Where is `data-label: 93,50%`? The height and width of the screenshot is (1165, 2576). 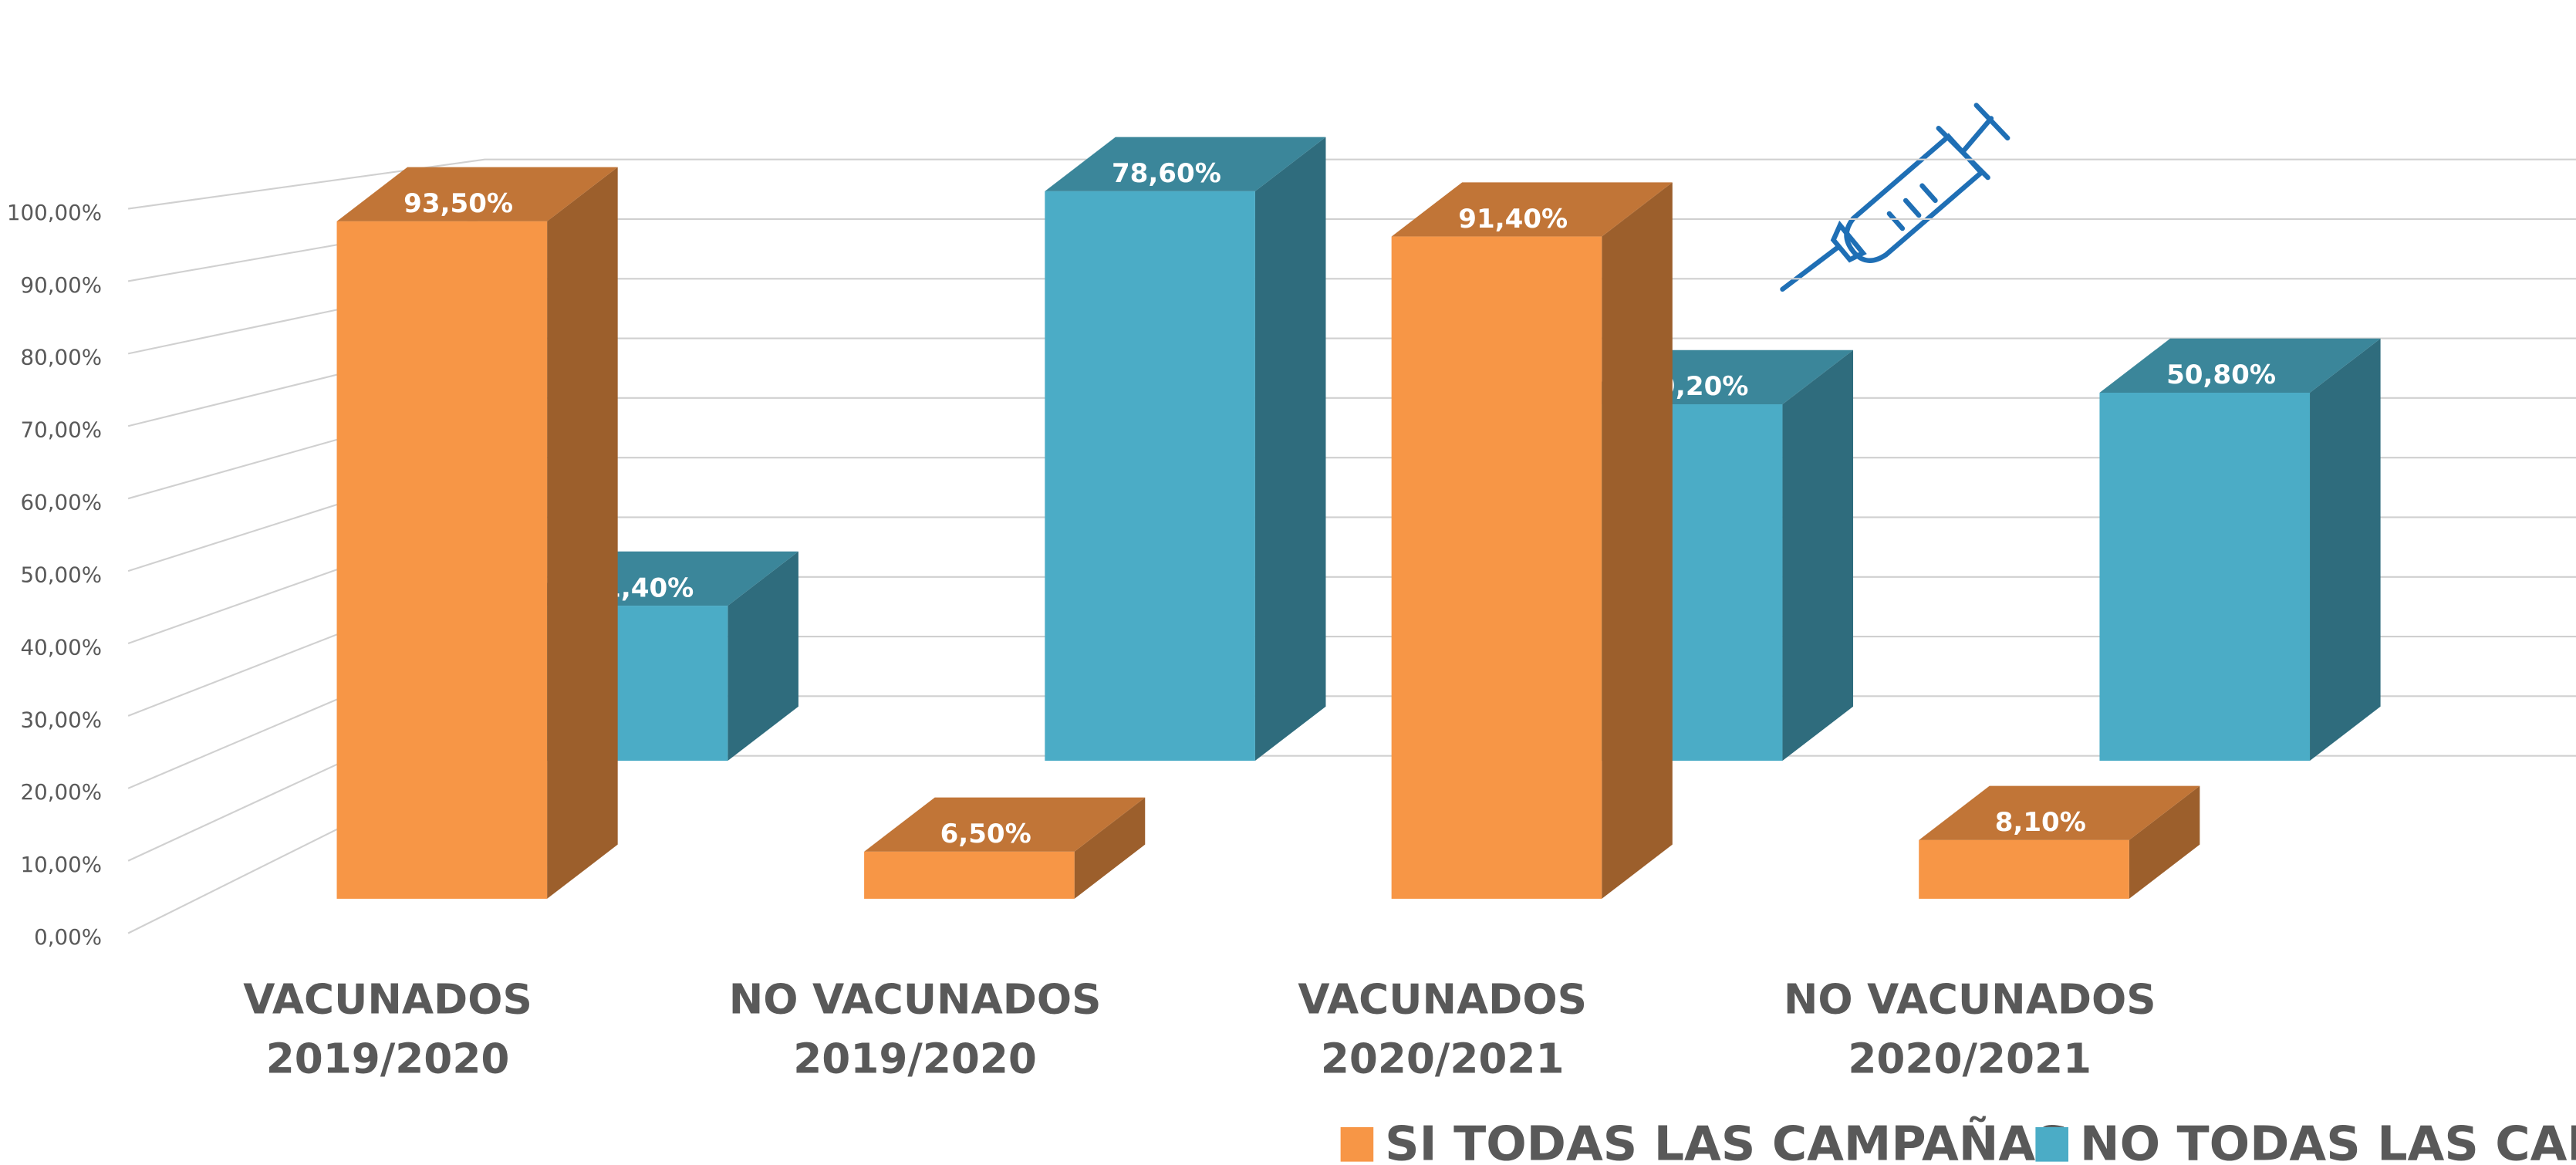
data-label: 93,50% is located at coordinates (458, 203).